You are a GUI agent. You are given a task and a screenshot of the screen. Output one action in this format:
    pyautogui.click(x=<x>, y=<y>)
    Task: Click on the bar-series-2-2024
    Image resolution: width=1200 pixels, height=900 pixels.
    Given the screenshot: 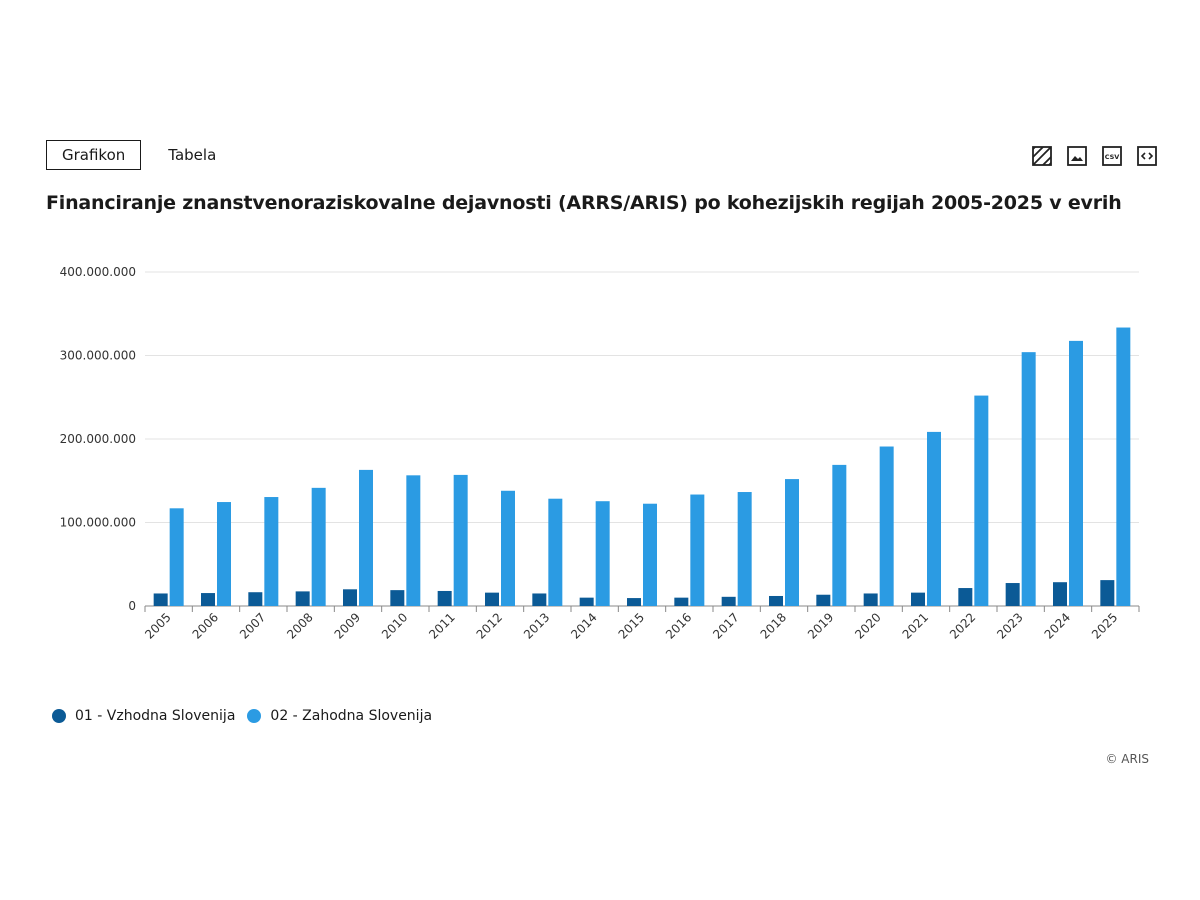 What is the action you would take?
    pyautogui.click(x=1076, y=473)
    